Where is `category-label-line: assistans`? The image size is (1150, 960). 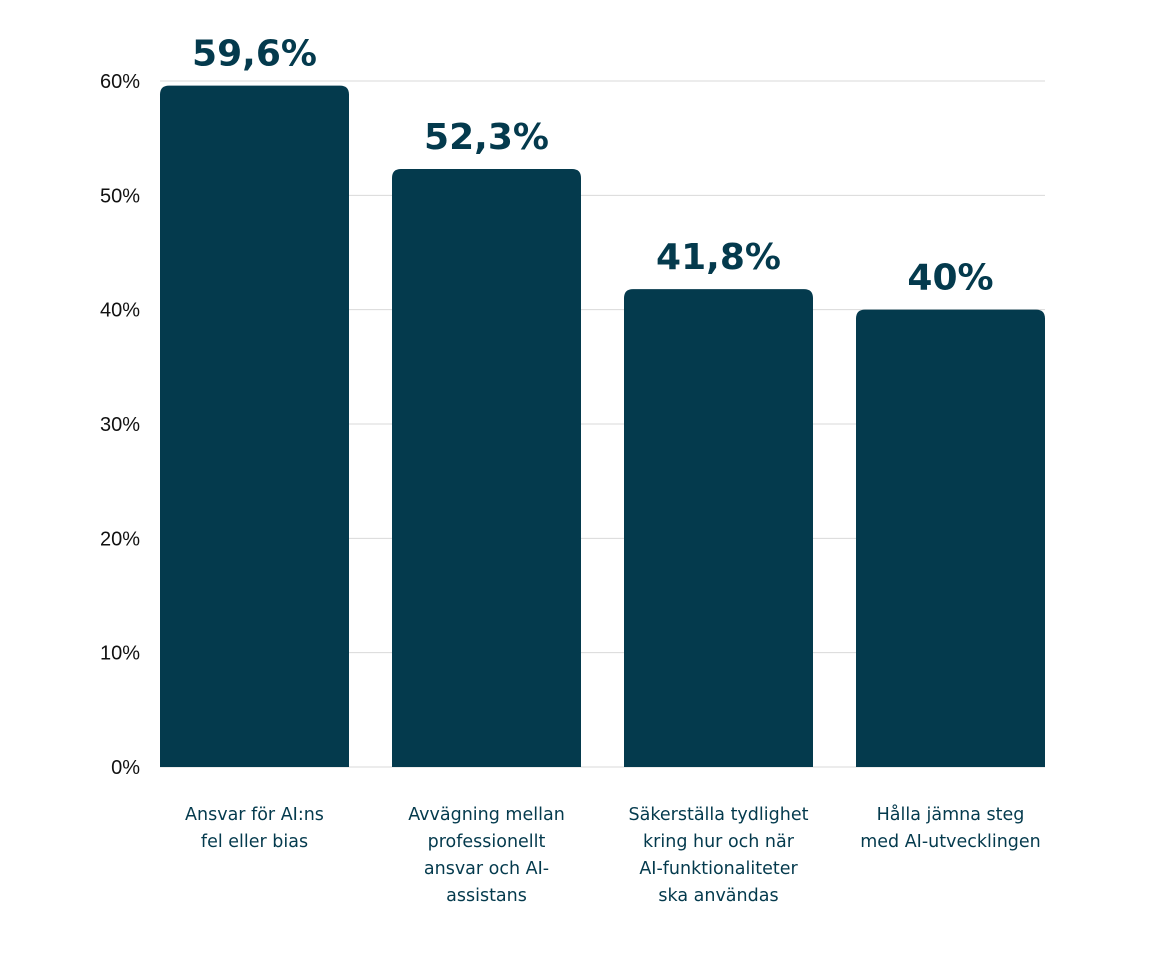 category-label-line: assistans is located at coordinates (486, 896).